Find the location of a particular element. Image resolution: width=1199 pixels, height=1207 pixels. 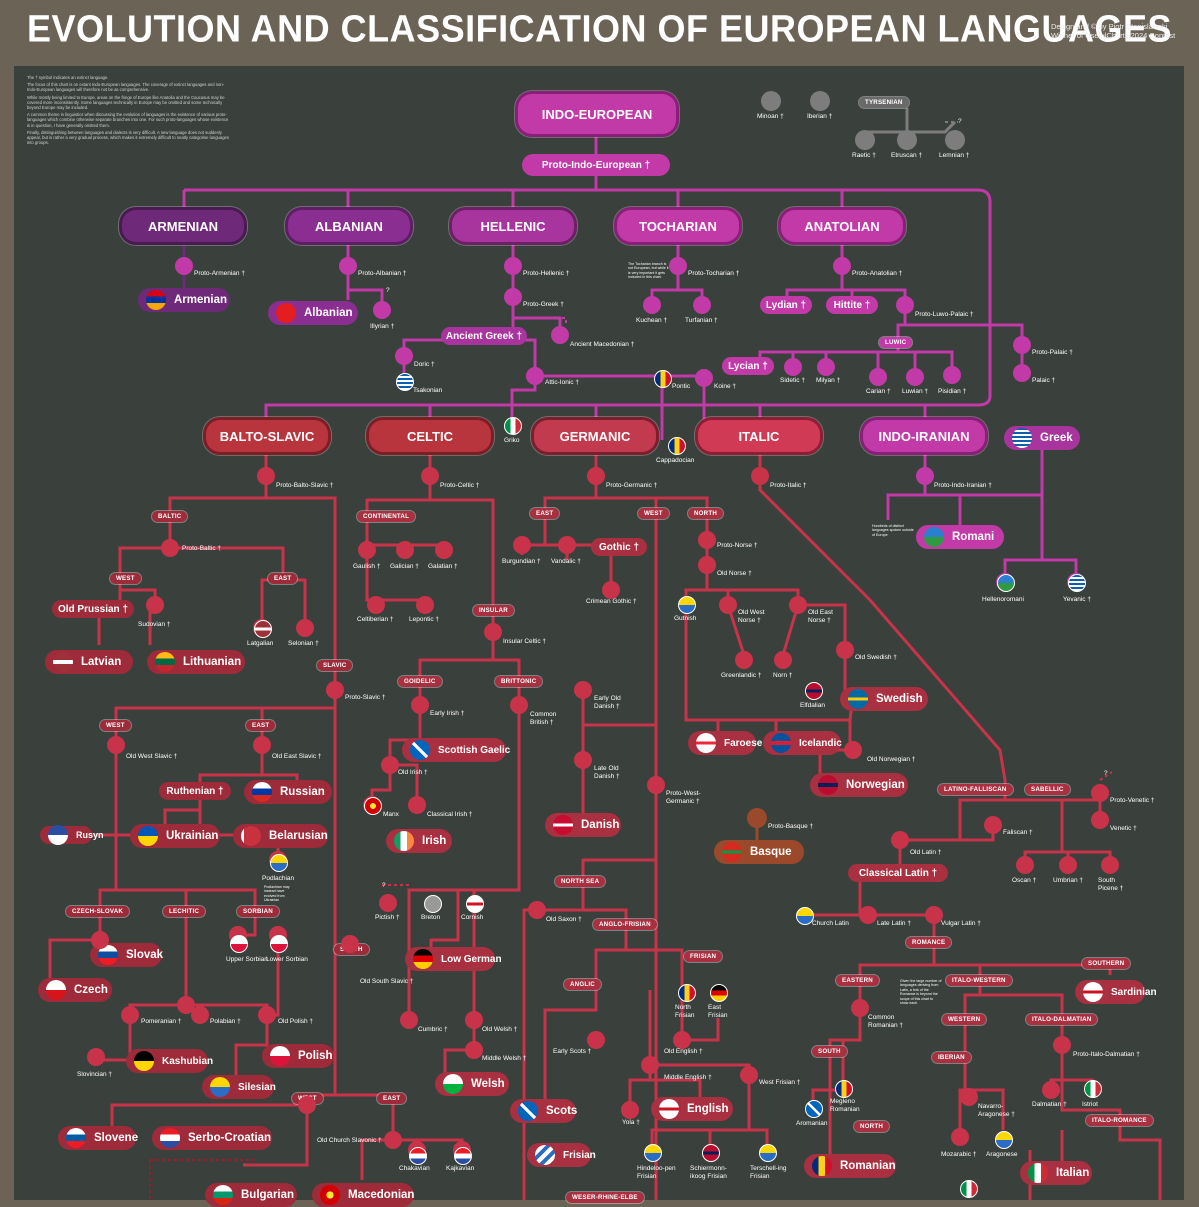

node-label: Schiermonn-ikoog Frisian is located at coordinates (708, 1172).